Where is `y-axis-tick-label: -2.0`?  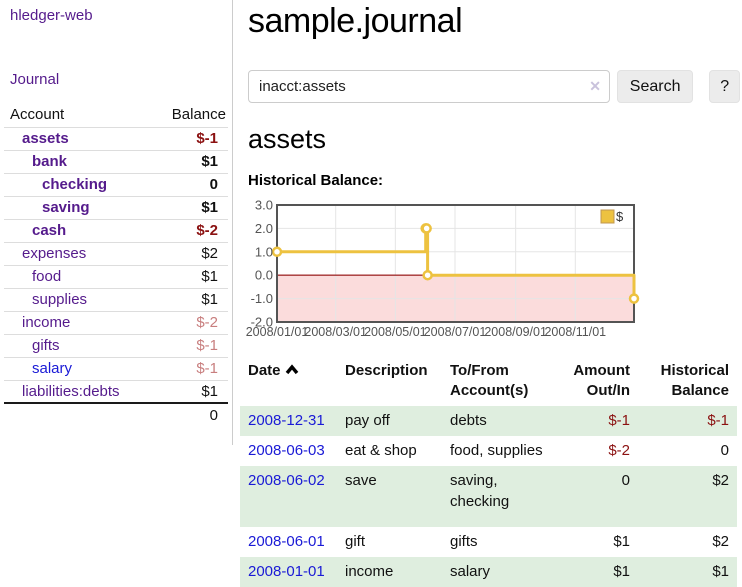 y-axis-tick-label: -2.0 is located at coordinates (262, 322).